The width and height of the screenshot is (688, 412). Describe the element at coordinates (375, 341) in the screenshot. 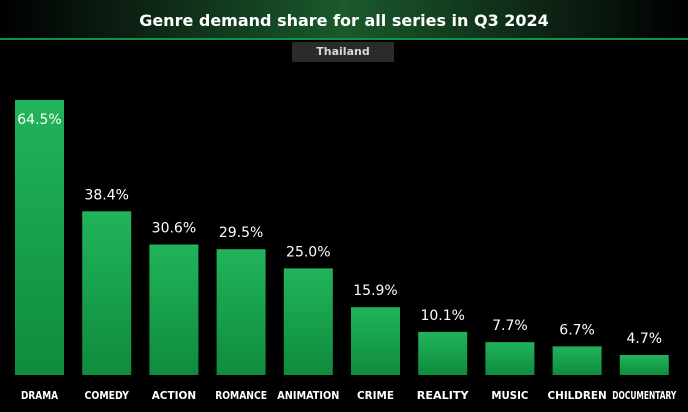

I see `bar-crime` at that location.